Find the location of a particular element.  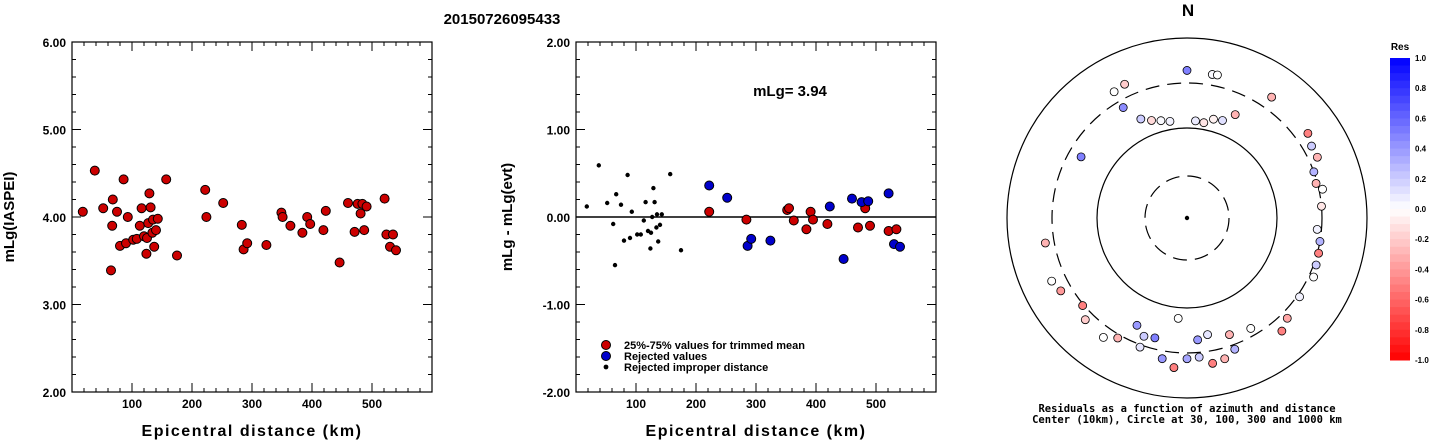

magnitude-ytick-label: 2.00 is located at coordinates (55, 393).